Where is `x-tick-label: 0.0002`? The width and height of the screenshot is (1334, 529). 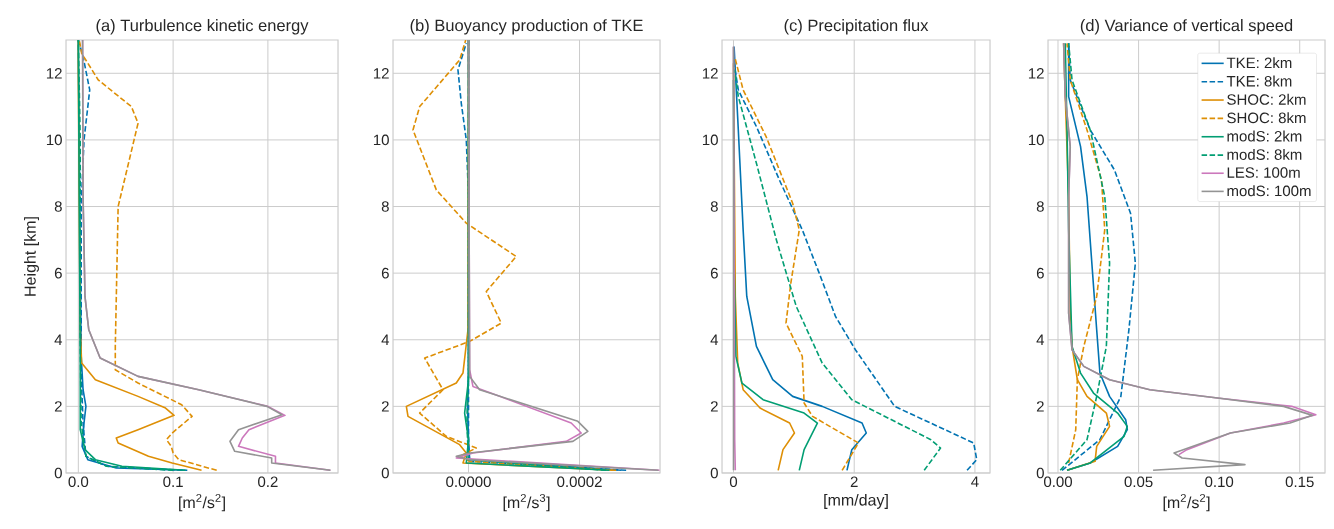
x-tick-label: 0.0002 is located at coordinates (579, 482).